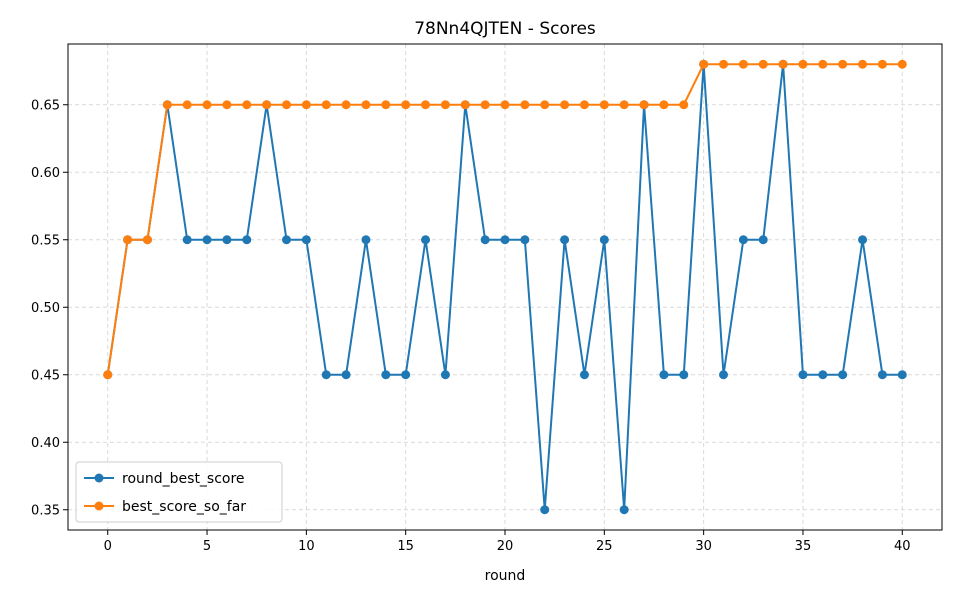  I want to click on legend-label: round_best_score, so click(183, 479).